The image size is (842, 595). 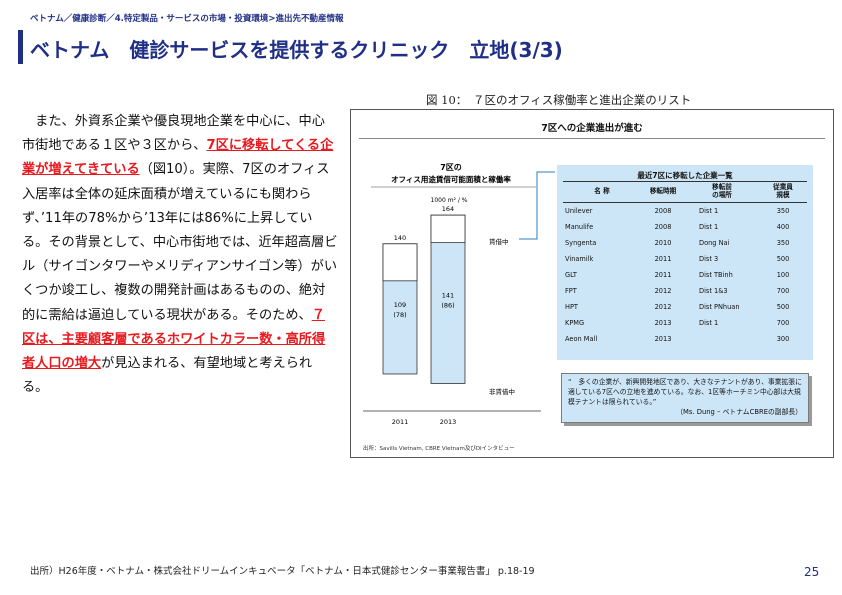 What do you see at coordinates (783, 192) in the screenshot?
I see `col-header-employees: 従業員 規模` at bounding box center [783, 192].